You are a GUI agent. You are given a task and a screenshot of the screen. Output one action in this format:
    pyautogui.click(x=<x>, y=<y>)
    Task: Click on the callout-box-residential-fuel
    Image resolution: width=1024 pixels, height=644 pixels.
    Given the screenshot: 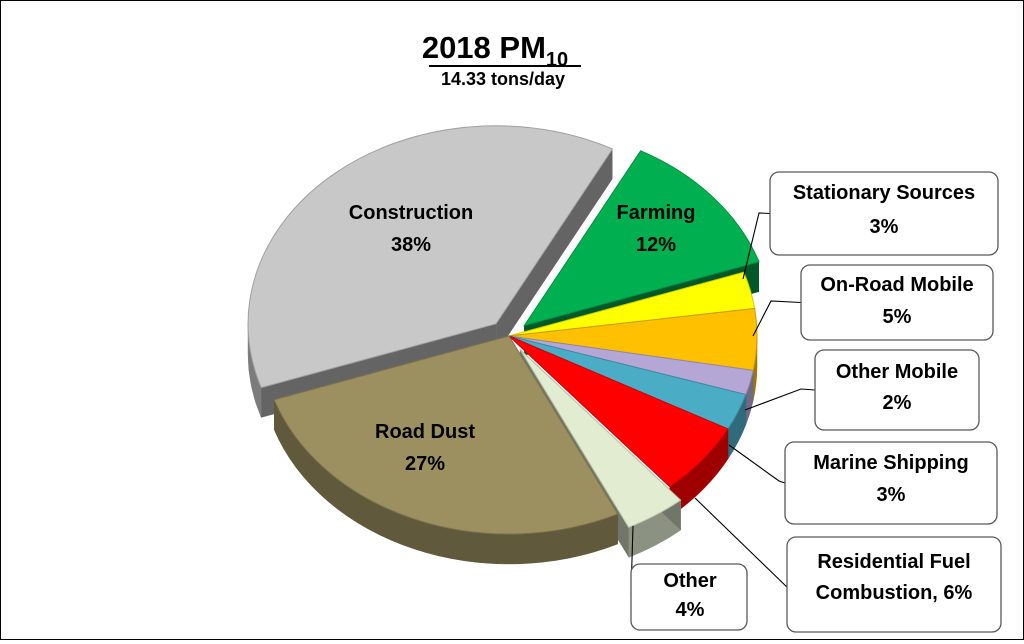 What is the action you would take?
    pyautogui.click(x=894, y=584)
    